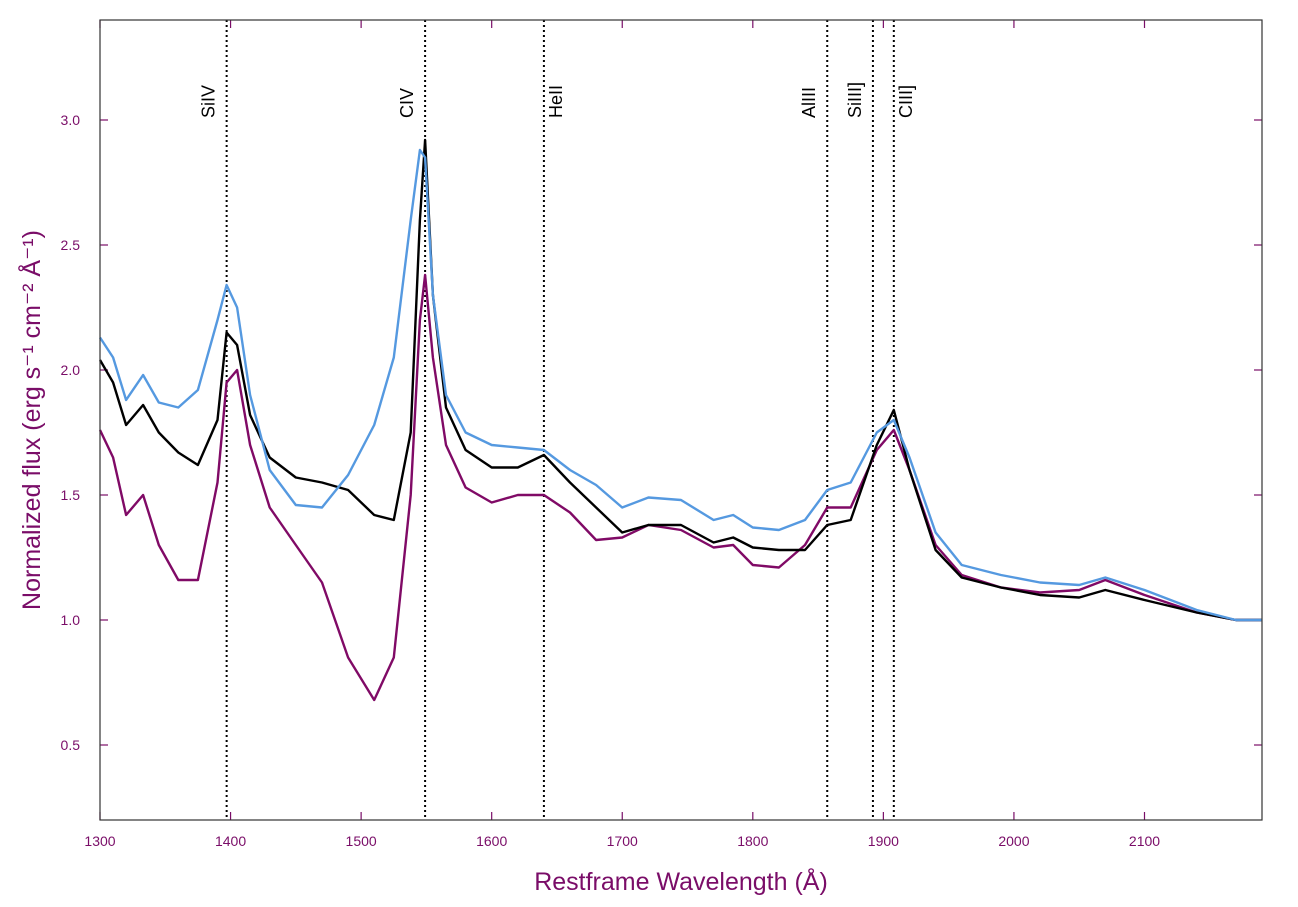 The width and height of the screenshot is (1298, 907). I want to click on x-tick-label: 2100, so click(1144, 841).